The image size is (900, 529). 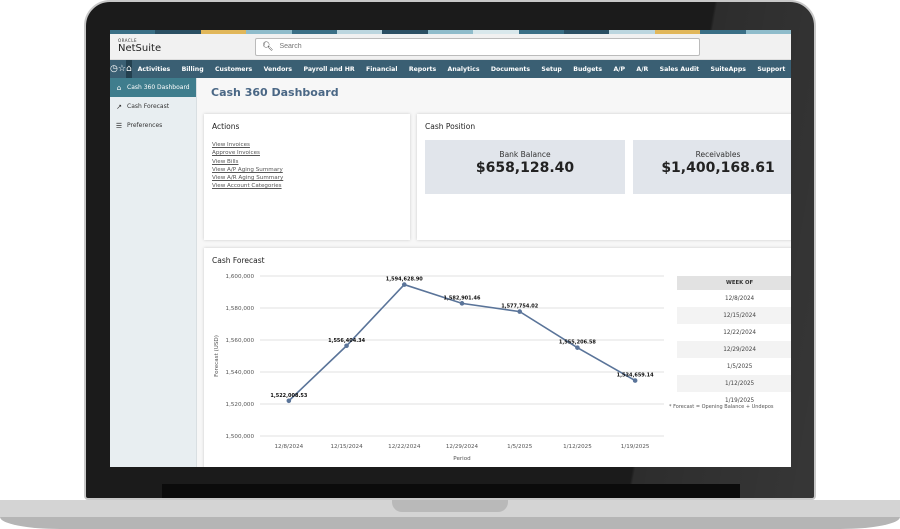 I want to click on nav-item-a-p: A/P, so click(x=619, y=69).